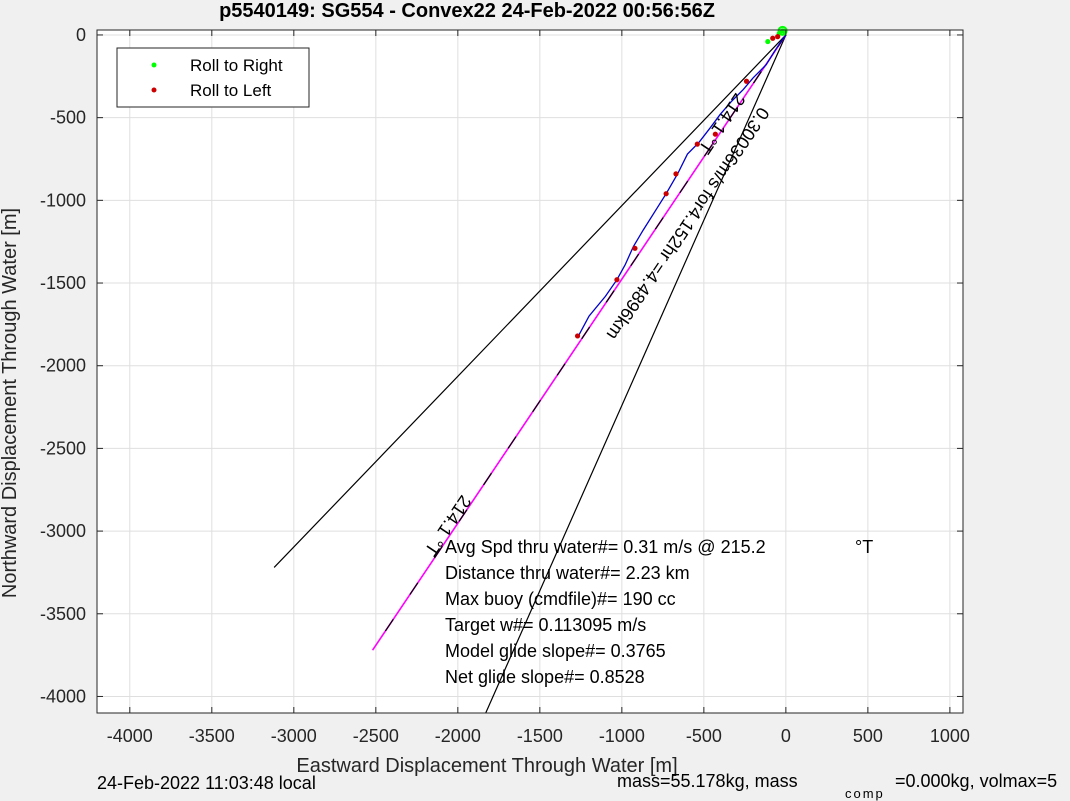  Describe the element at coordinates (782, 30) in the screenshot. I see `origin-marker` at that location.